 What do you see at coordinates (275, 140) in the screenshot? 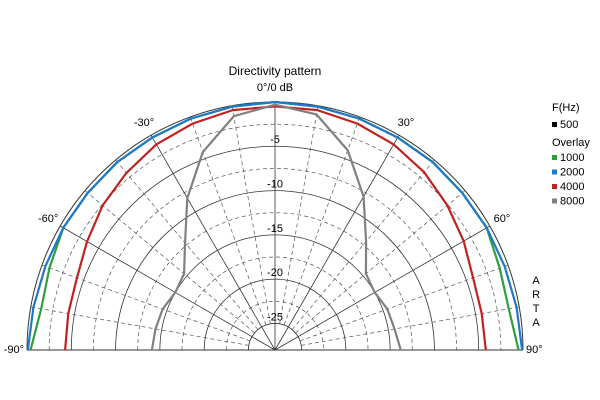
I see `r-tick-label: -5` at bounding box center [275, 140].